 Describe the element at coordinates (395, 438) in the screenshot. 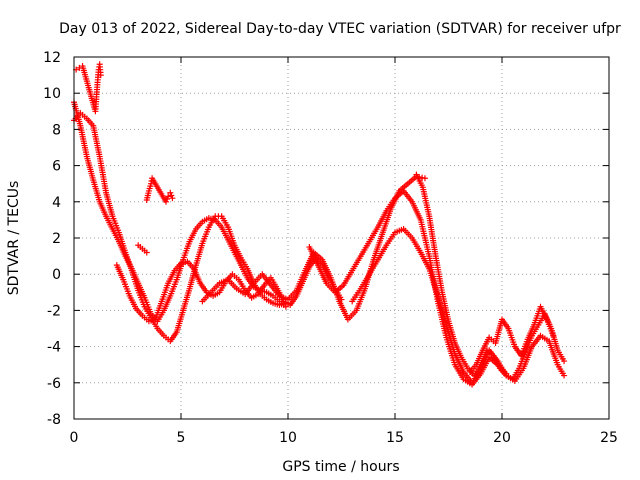

I see `x-tick-label: 15` at that location.